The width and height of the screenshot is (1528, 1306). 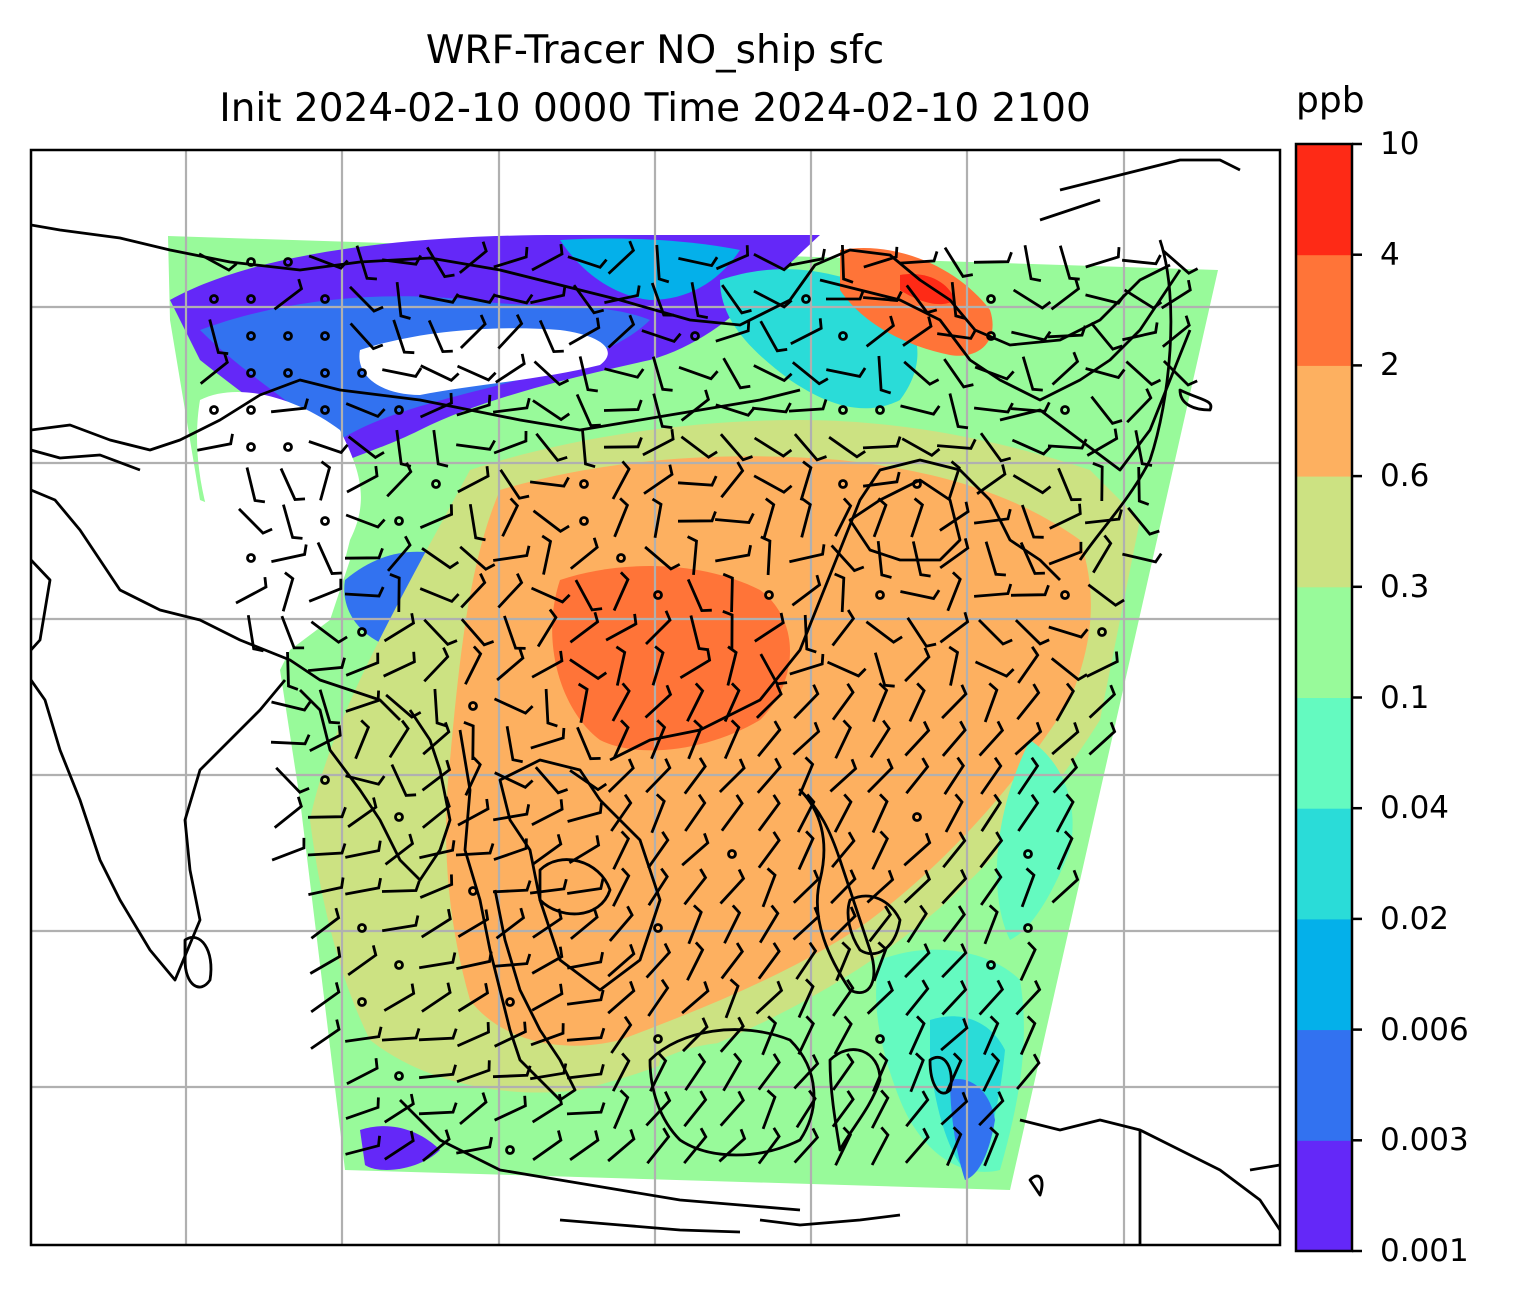 I want to click on field-region-dark-orange-ne, so click(x=916, y=302).